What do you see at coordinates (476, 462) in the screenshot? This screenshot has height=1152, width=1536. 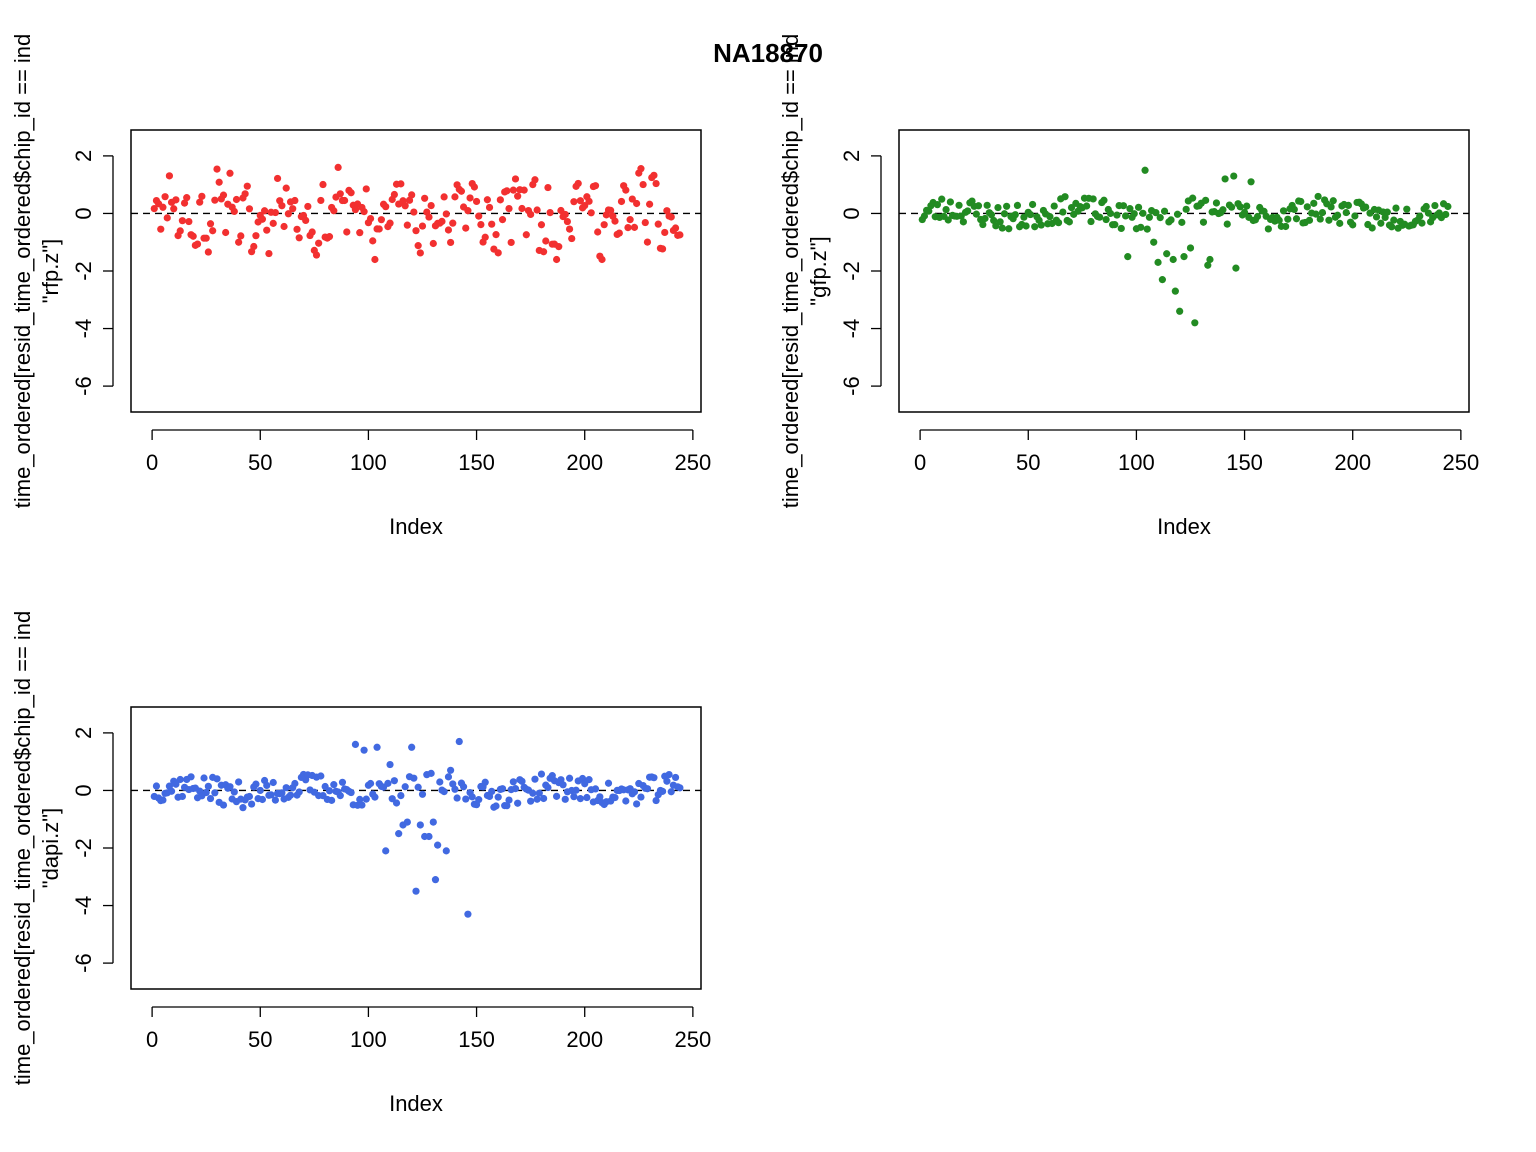 I see `x-tick-label: 150` at bounding box center [476, 462].